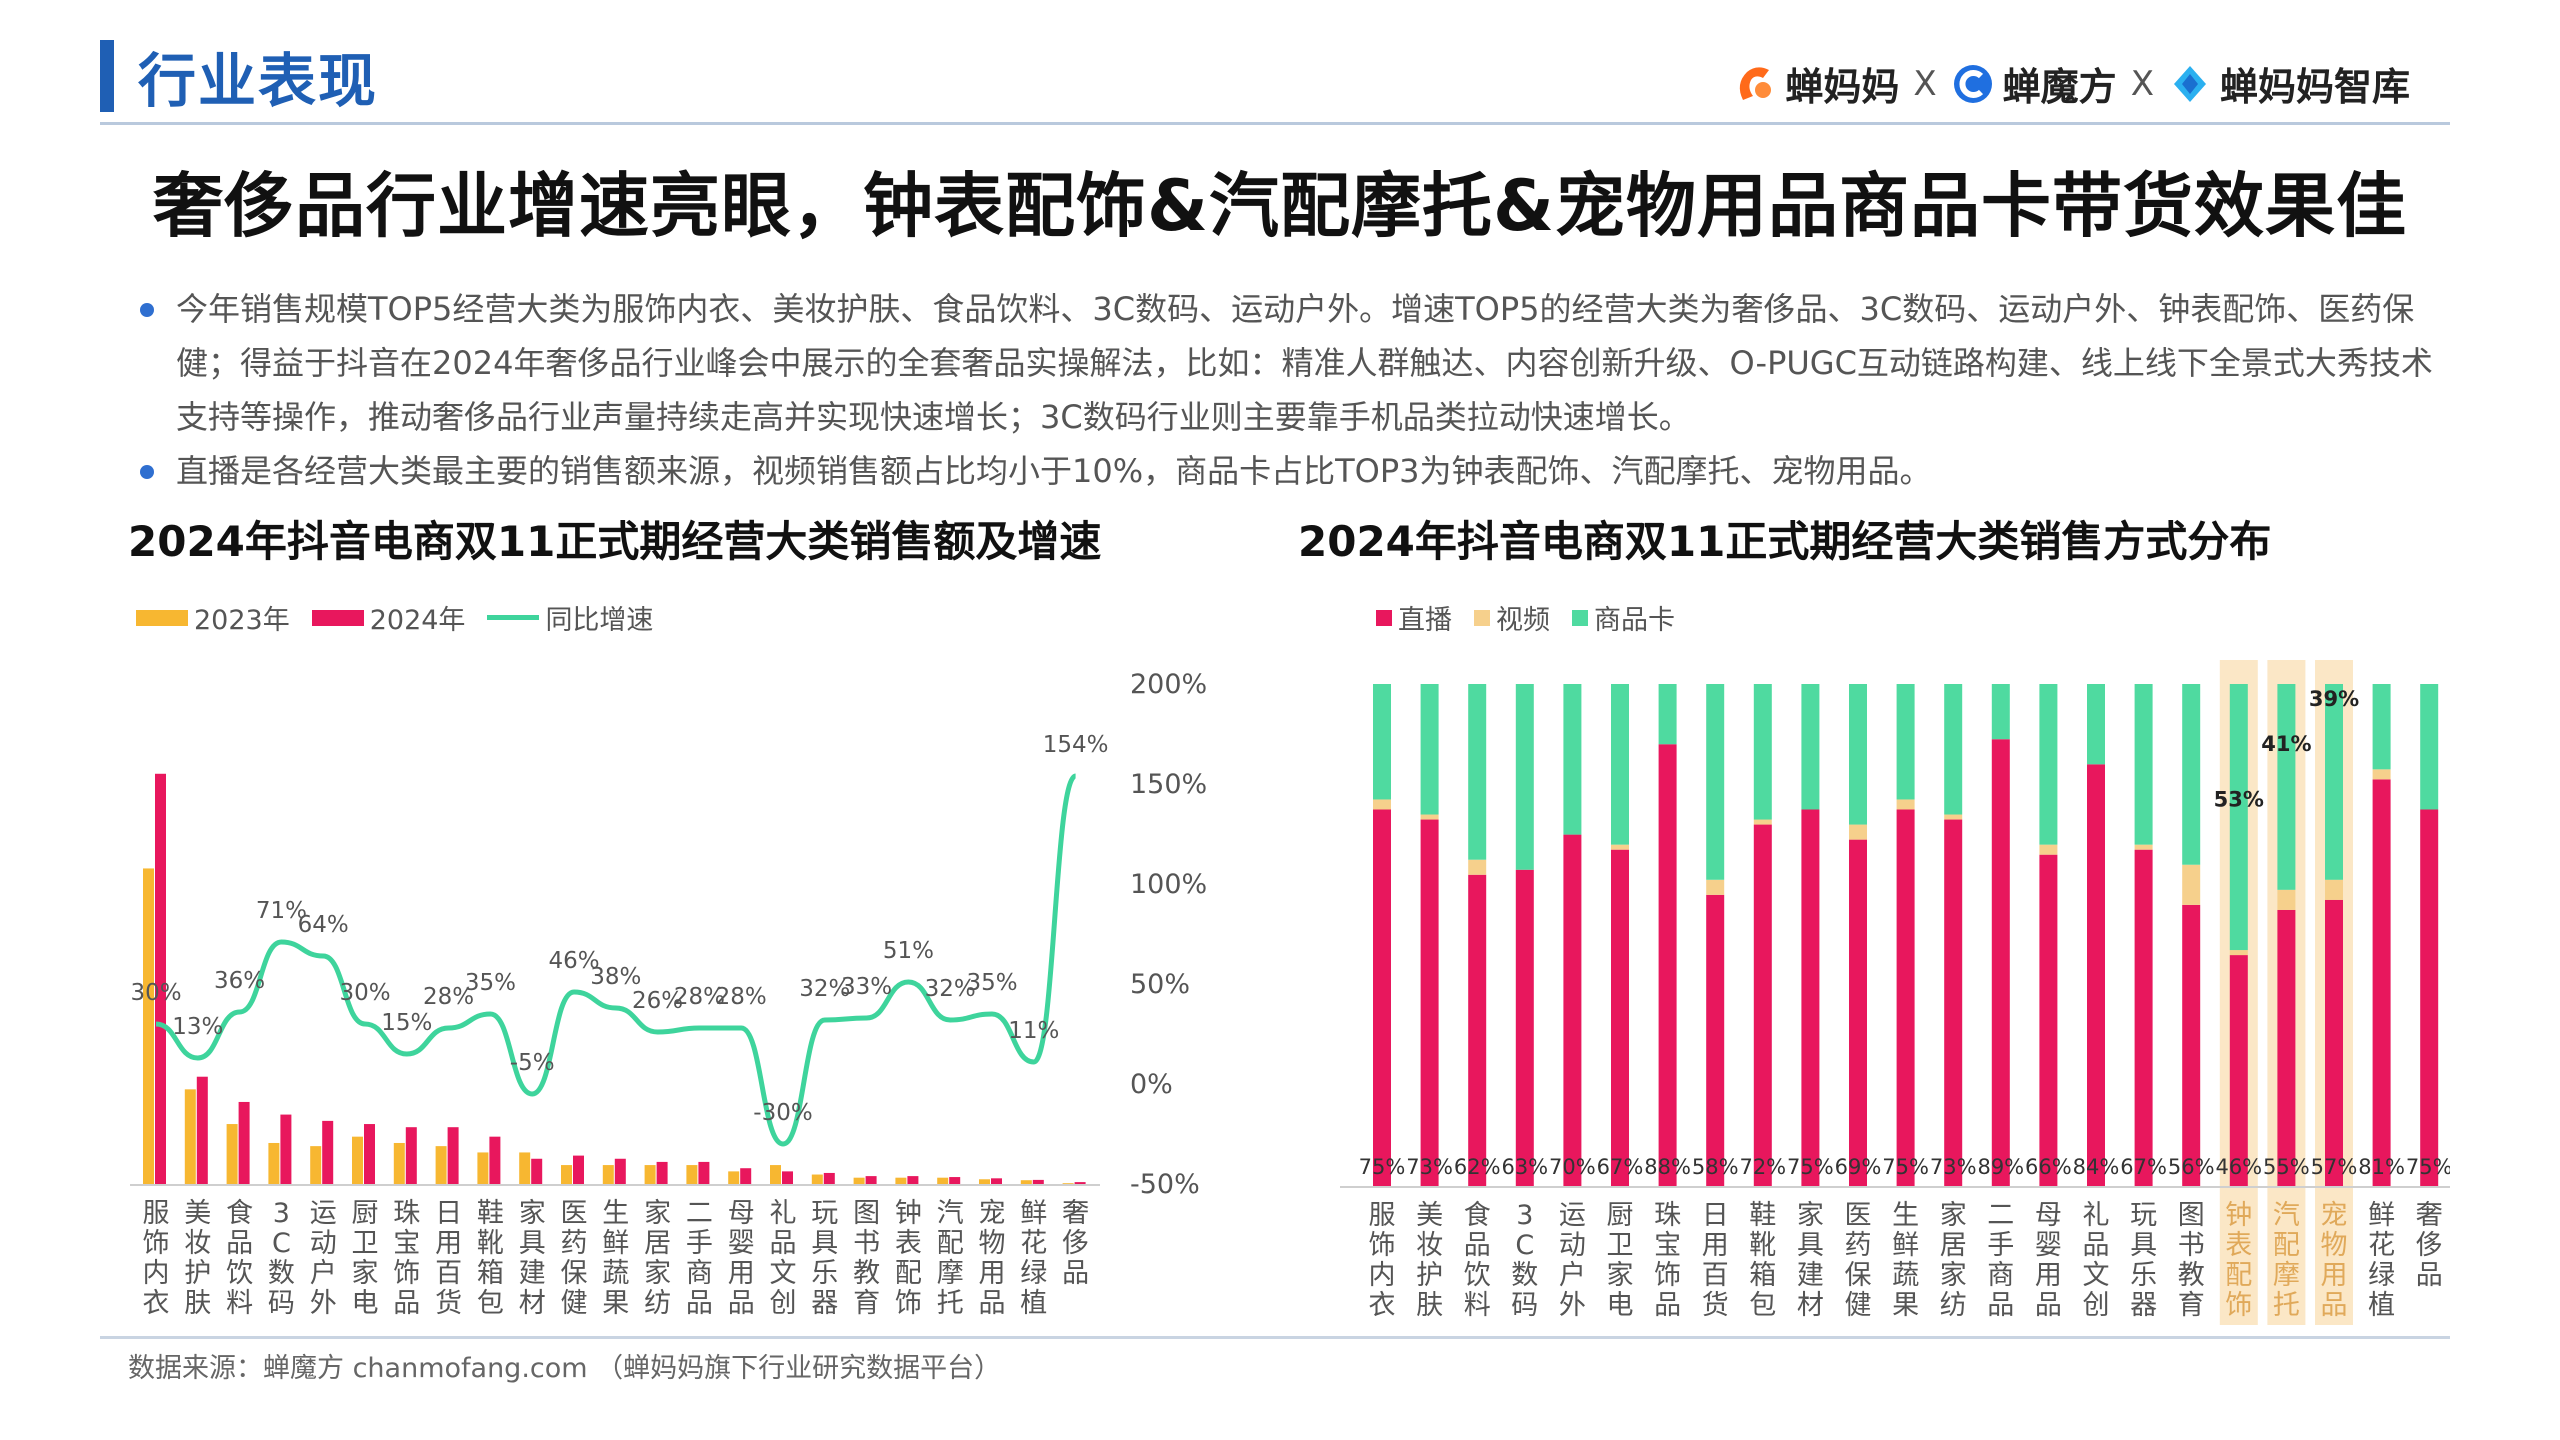  I want to click on y2-tick-label: 150%, so click(1168, 784).